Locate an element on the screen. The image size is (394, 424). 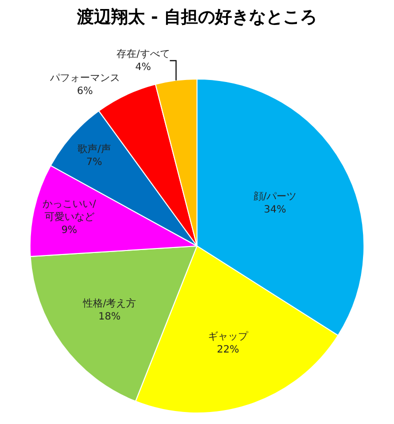
slice-label: 存在/すべて is located at coordinates (143, 54).